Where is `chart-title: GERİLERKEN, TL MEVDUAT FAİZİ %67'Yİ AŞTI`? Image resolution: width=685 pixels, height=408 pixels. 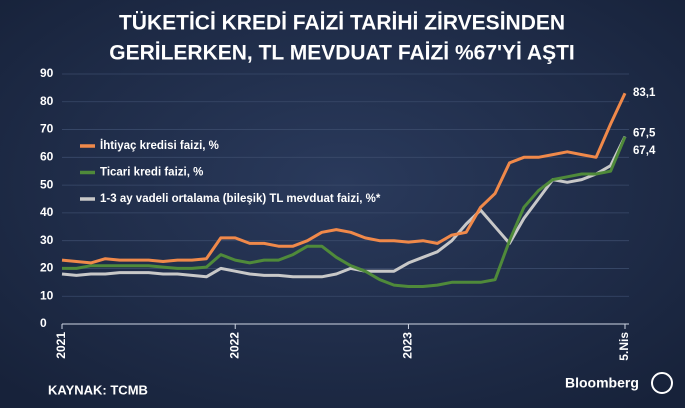
chart-title: GERİLERKEN, TL MEVDUAT FAİZİ %67'Yİ AŞTI is located at coordinates (342, 53).